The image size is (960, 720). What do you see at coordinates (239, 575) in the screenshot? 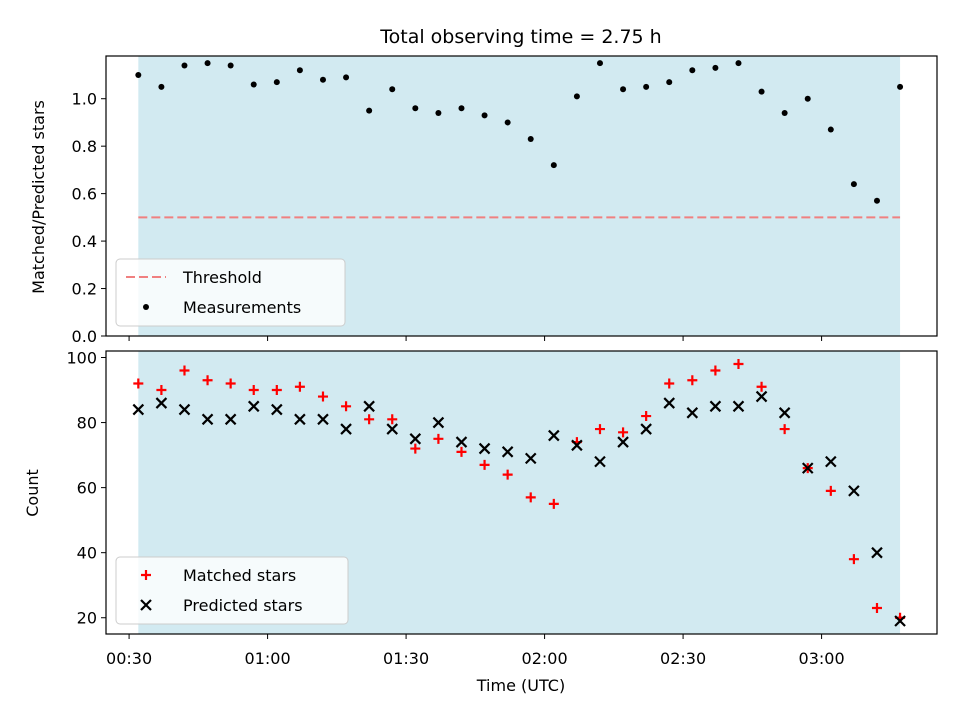
I see `legend-matched-stars-label: Matched stars` at bounding box center [239, 575].